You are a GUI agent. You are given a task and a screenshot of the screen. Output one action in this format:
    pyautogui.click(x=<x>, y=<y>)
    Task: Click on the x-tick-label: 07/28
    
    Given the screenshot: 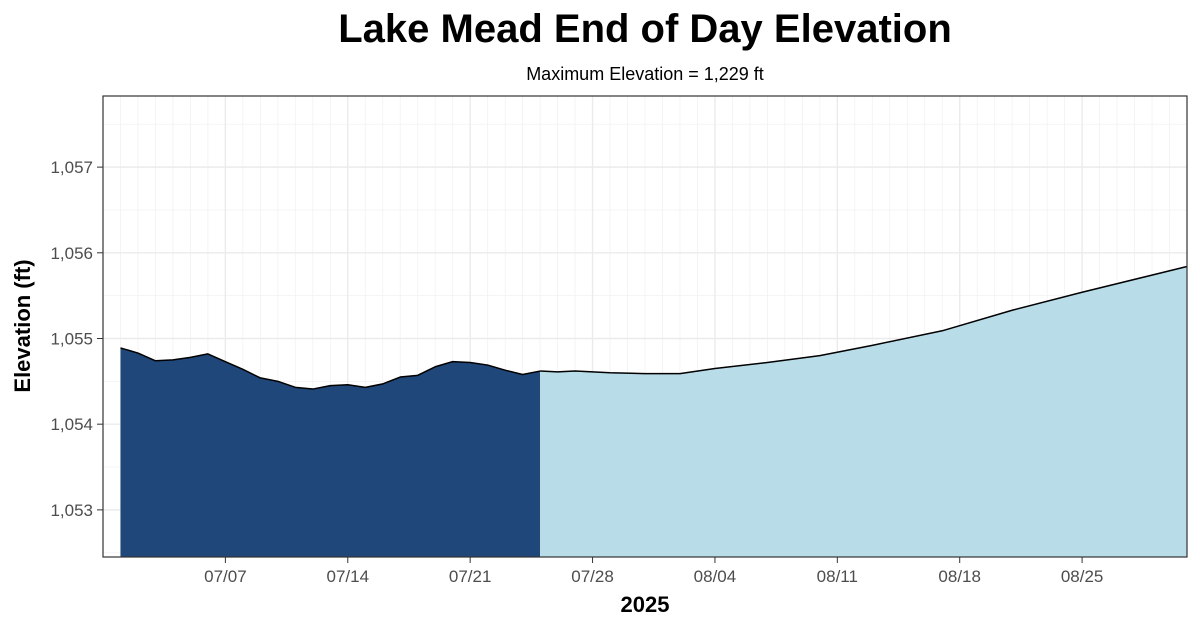 What is the action you would take?
    pyautogui.click(x=592, y=576)
    